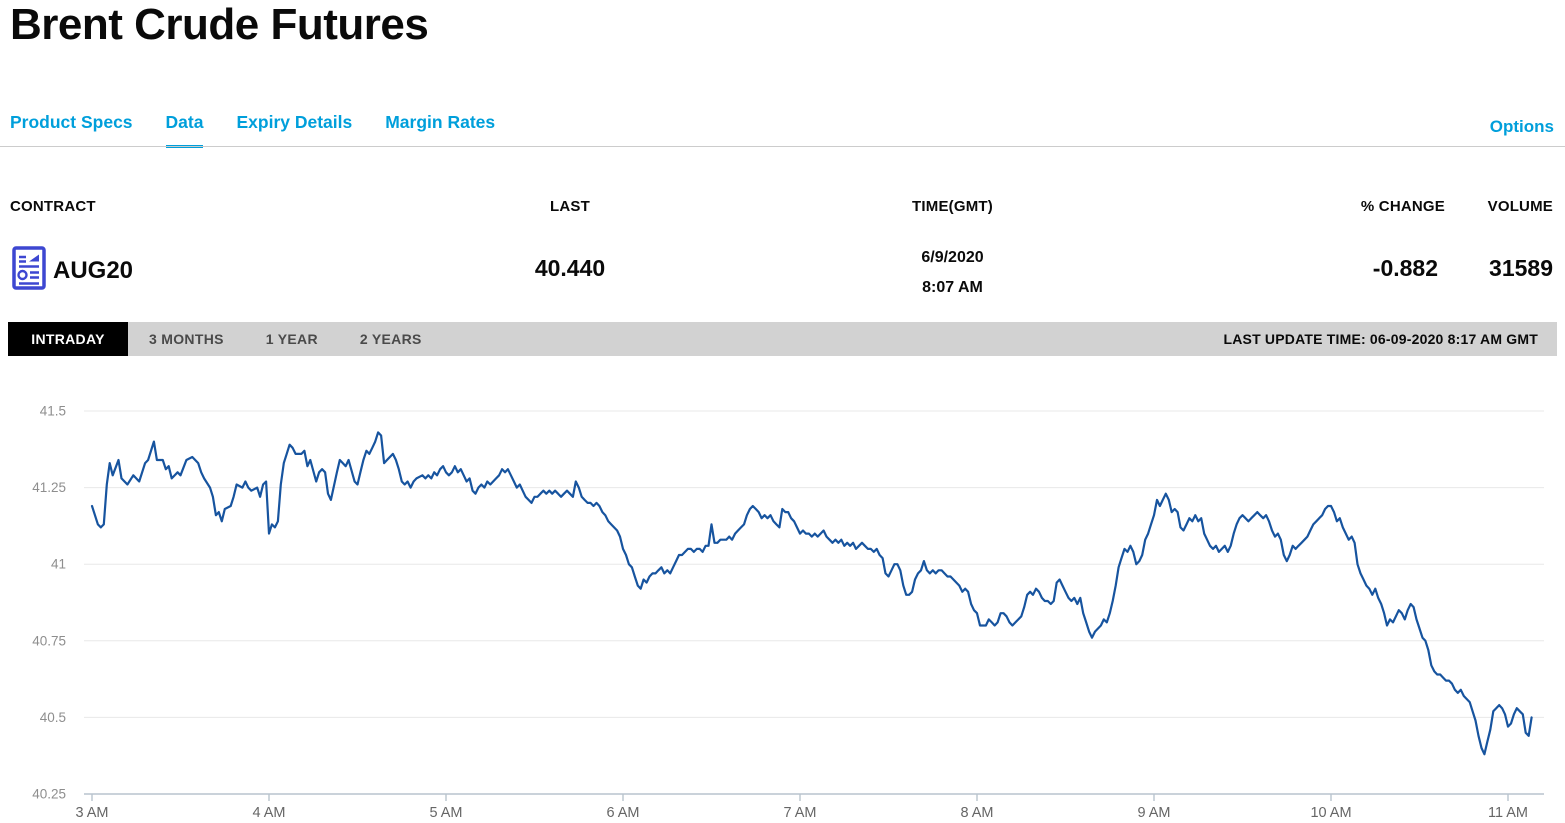 This screenshot has height=823, width=1565. Describe the element at coordinates (799, 813) in the screenshot. I see `x-axis-tick-label: 7 AM` at that location.